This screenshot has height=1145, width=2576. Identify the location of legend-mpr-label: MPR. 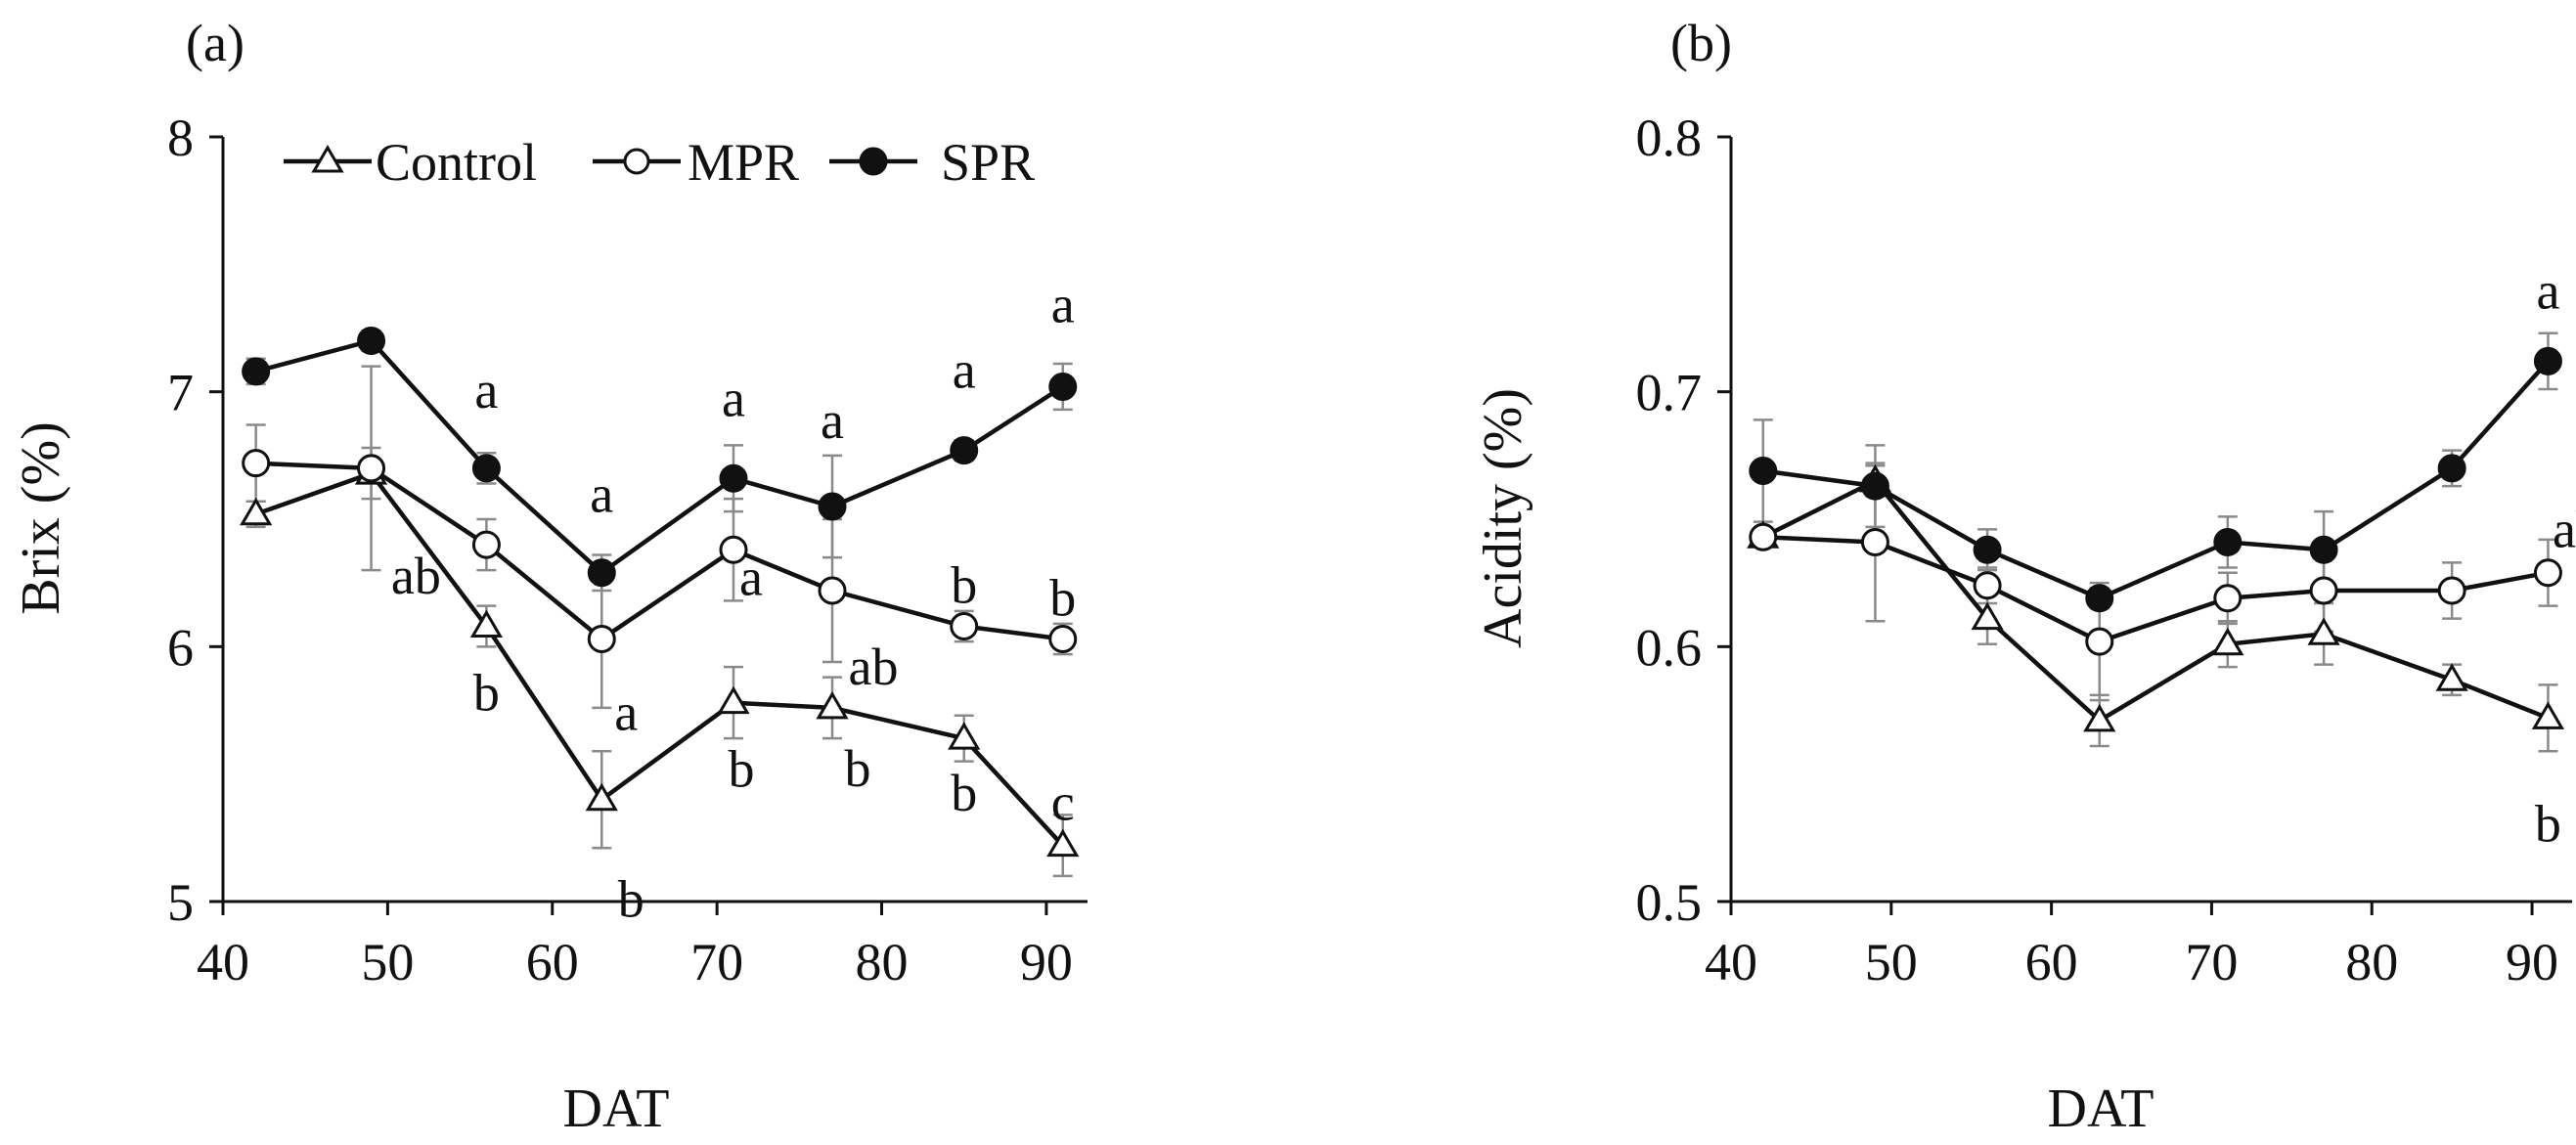
(744, 162).